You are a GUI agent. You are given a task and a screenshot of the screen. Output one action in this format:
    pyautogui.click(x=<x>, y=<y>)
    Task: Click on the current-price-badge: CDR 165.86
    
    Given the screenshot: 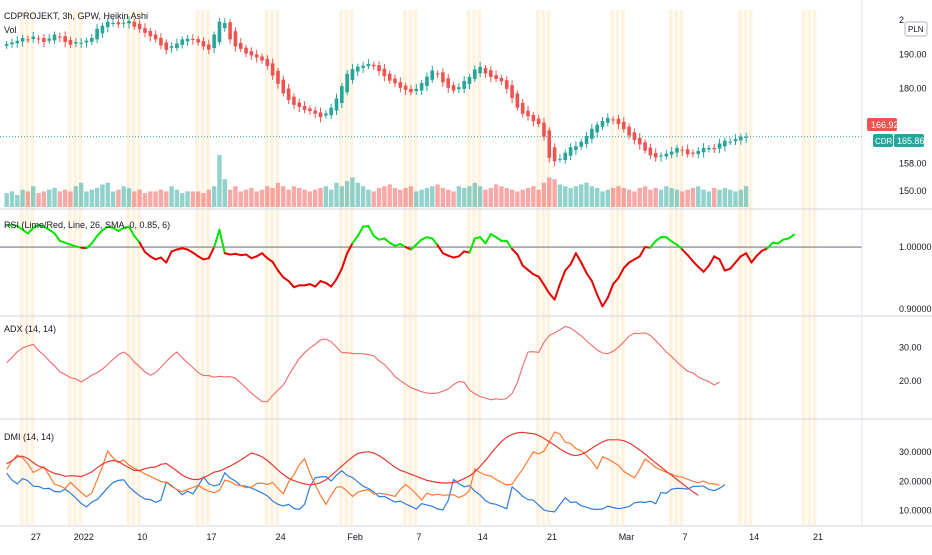 What is the action you would take?
    pyautogui.click(x=899, y=140)
    